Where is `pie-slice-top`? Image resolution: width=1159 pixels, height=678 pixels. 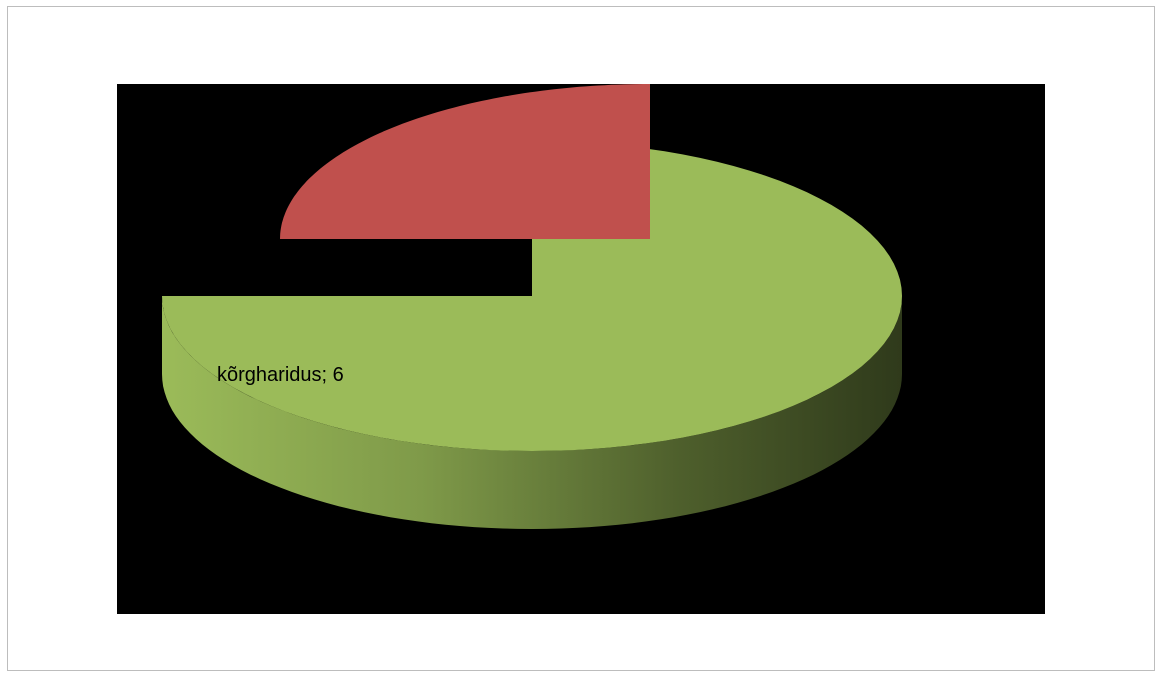 pie-slice-top is located at coordinates (465, 161).